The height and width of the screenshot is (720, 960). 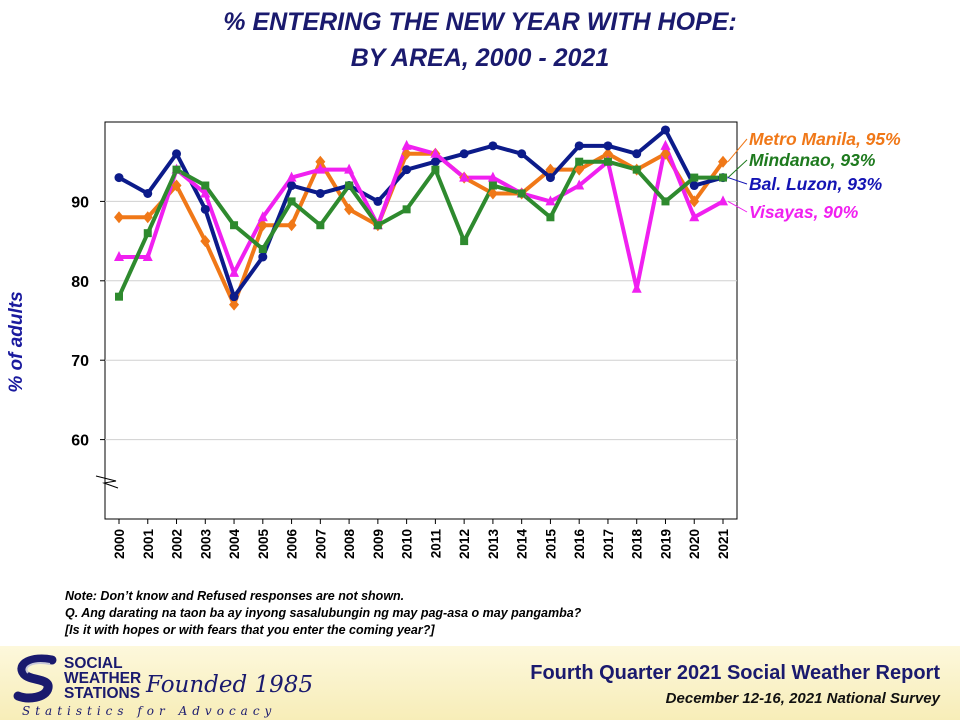 What do you see at coordinates (35, 678) in the screenshot?
I see `sws-logo-icon` at bounding box center [35, 678].